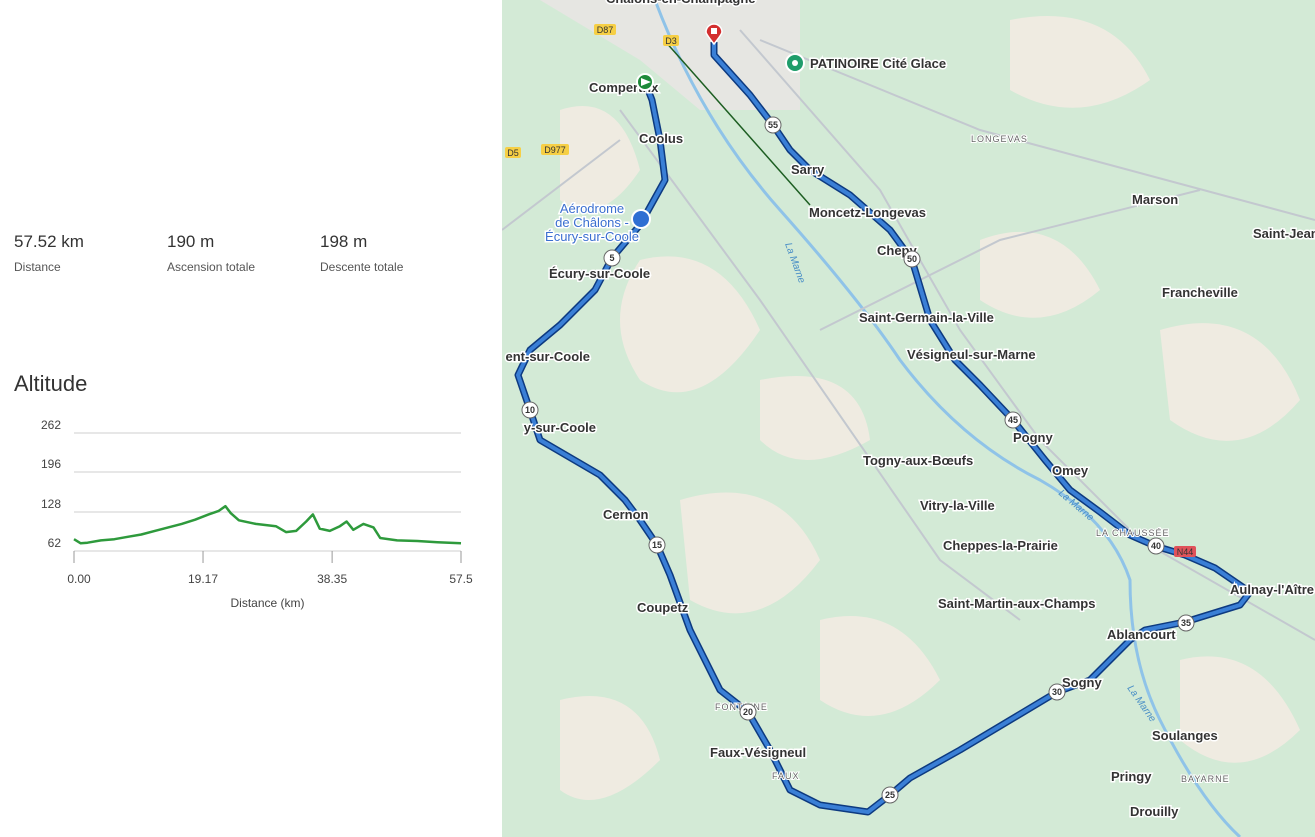 The image size is (1315, 837). I want to click on road-label: D3, so click(671, 41).